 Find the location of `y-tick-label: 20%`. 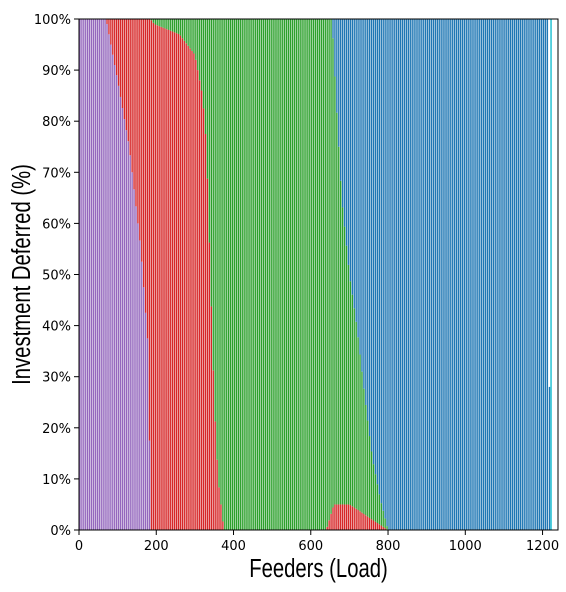

y-tick-label: 20% is located at coordinates (56, 429).